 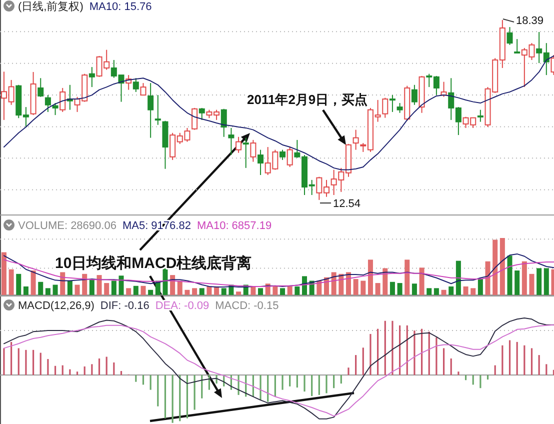 What do you see at coordinates (347, 204) in the screenshot?
I see `annotation: 12.54` at bounding box center [347, 204].